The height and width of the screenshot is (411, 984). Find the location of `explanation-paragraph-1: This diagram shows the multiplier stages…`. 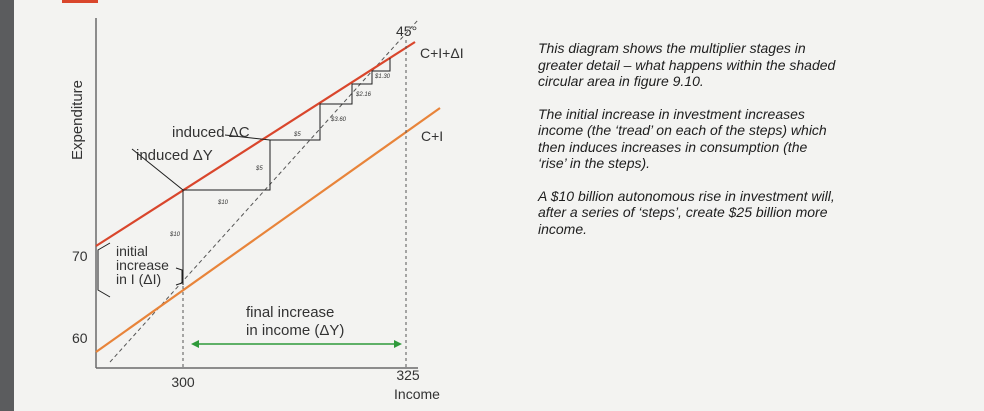

explanation-paragraph-1: This diagram shows the multiplier stages… is located at coordinates (687, 64).